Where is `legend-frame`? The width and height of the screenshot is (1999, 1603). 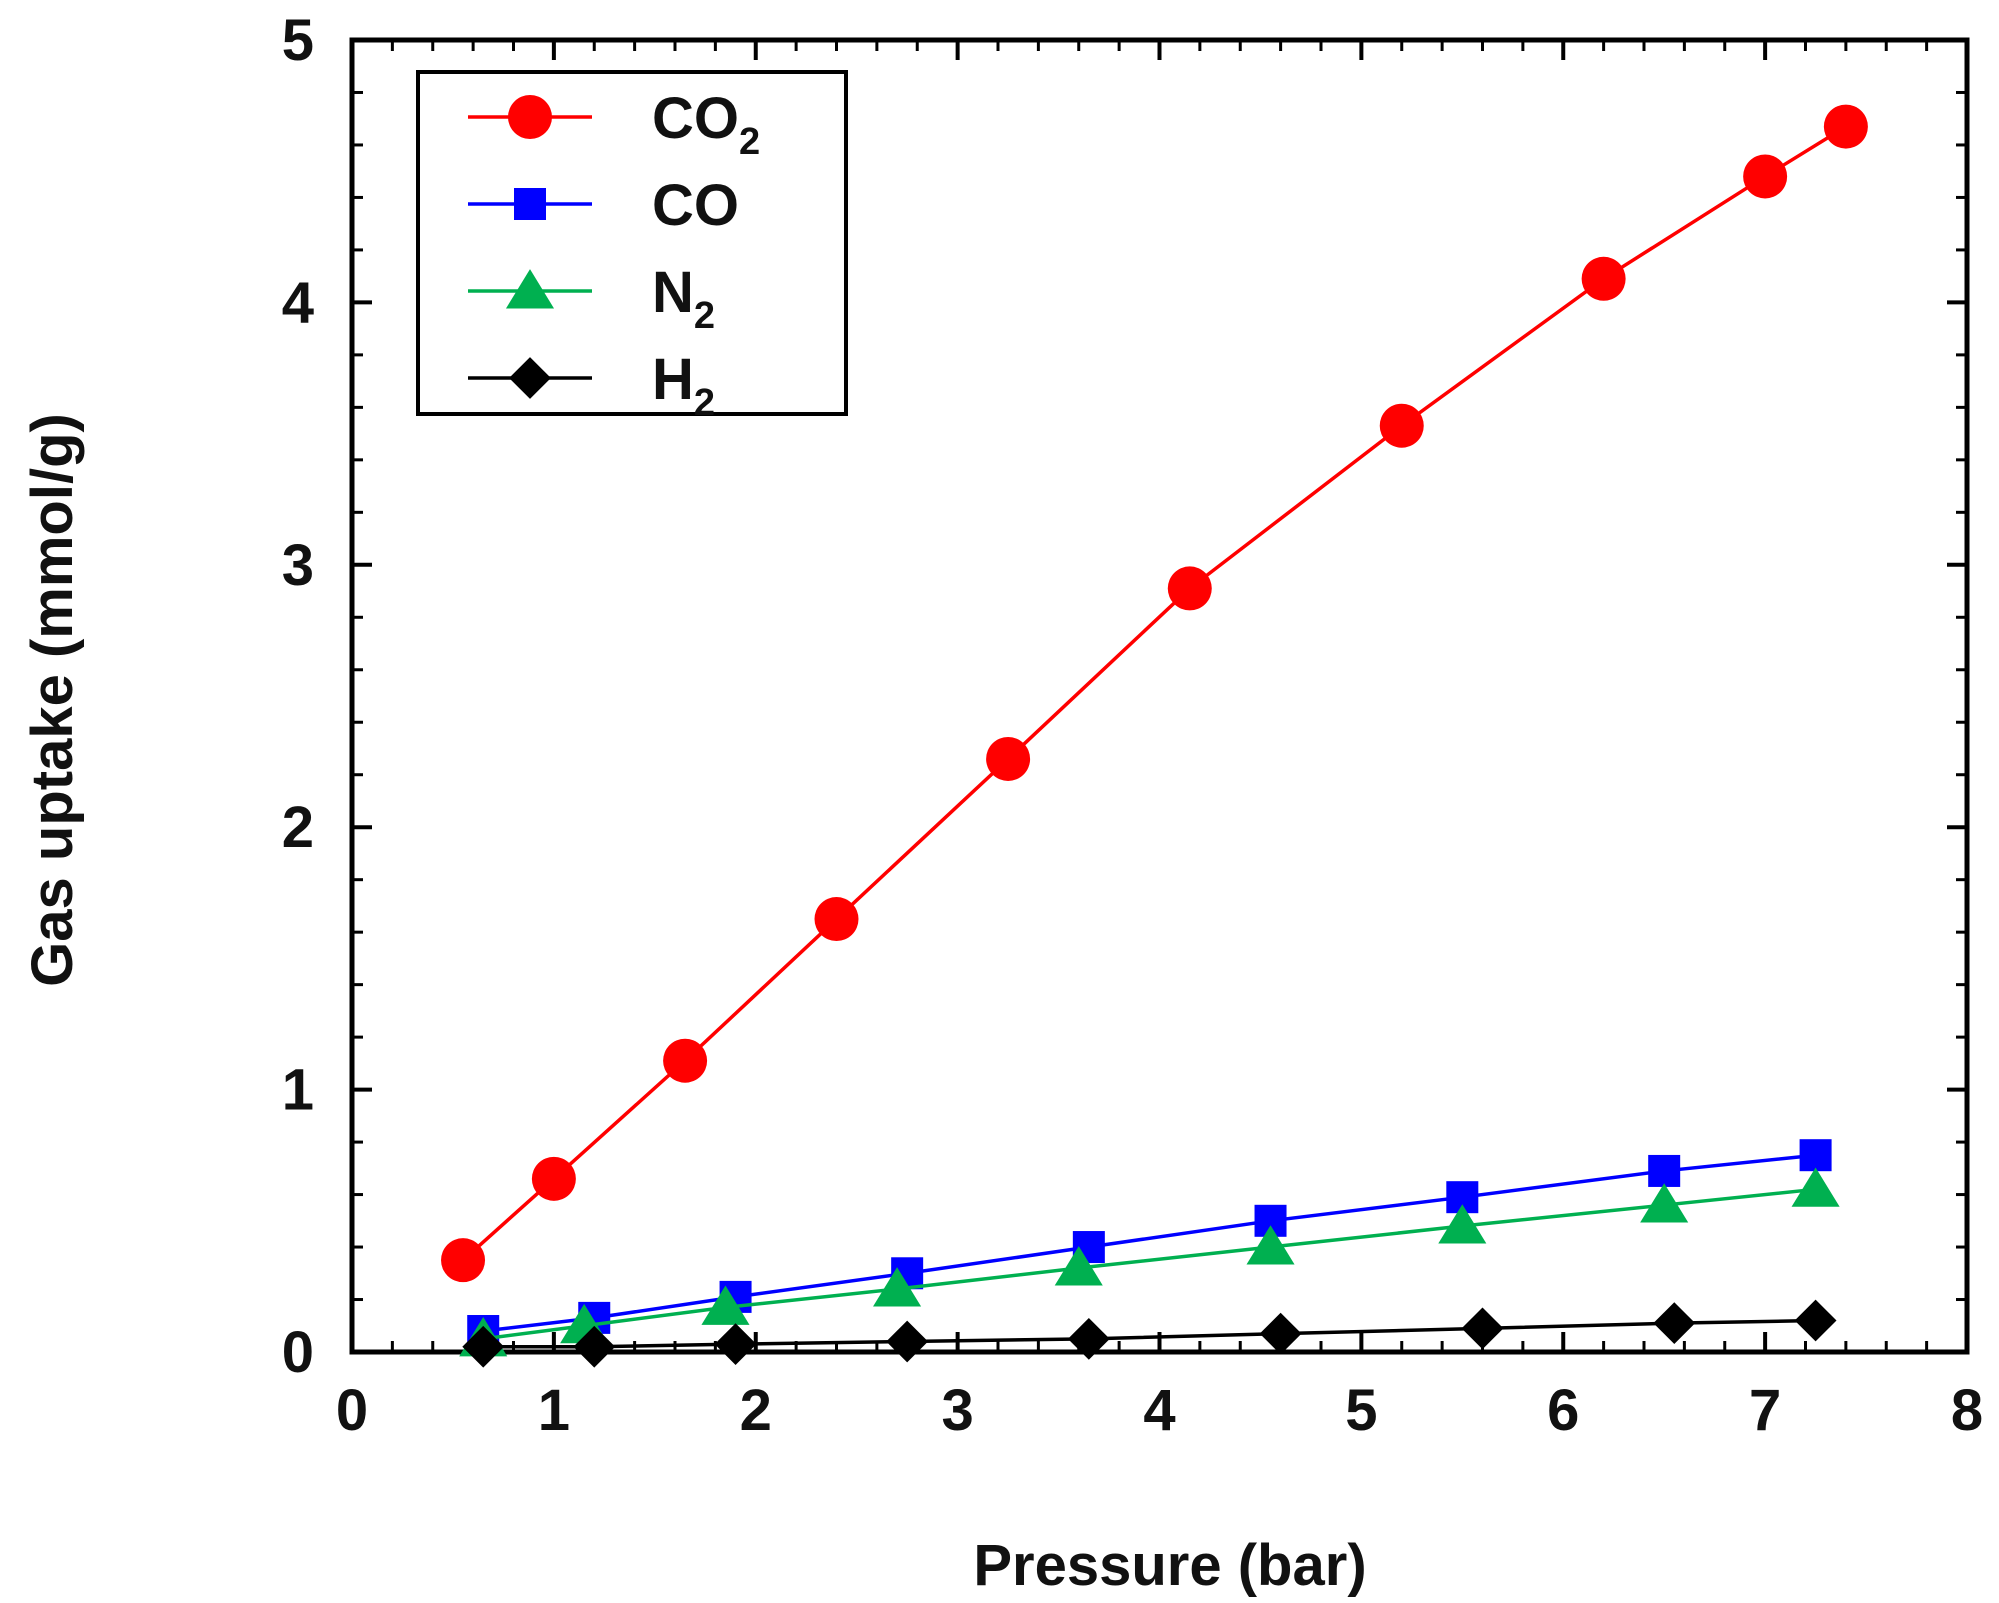 legend-frame is located at coordinates (632, 243).